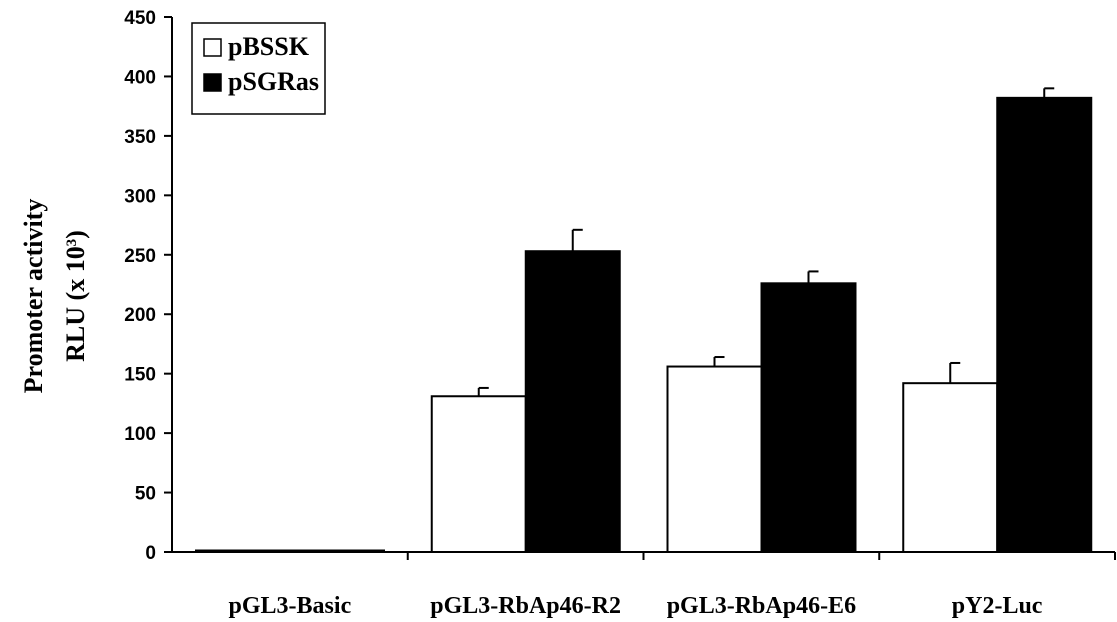  I want to click on bar-pSGRas-pGL3-RbAp46-R2, so click(572, 401).